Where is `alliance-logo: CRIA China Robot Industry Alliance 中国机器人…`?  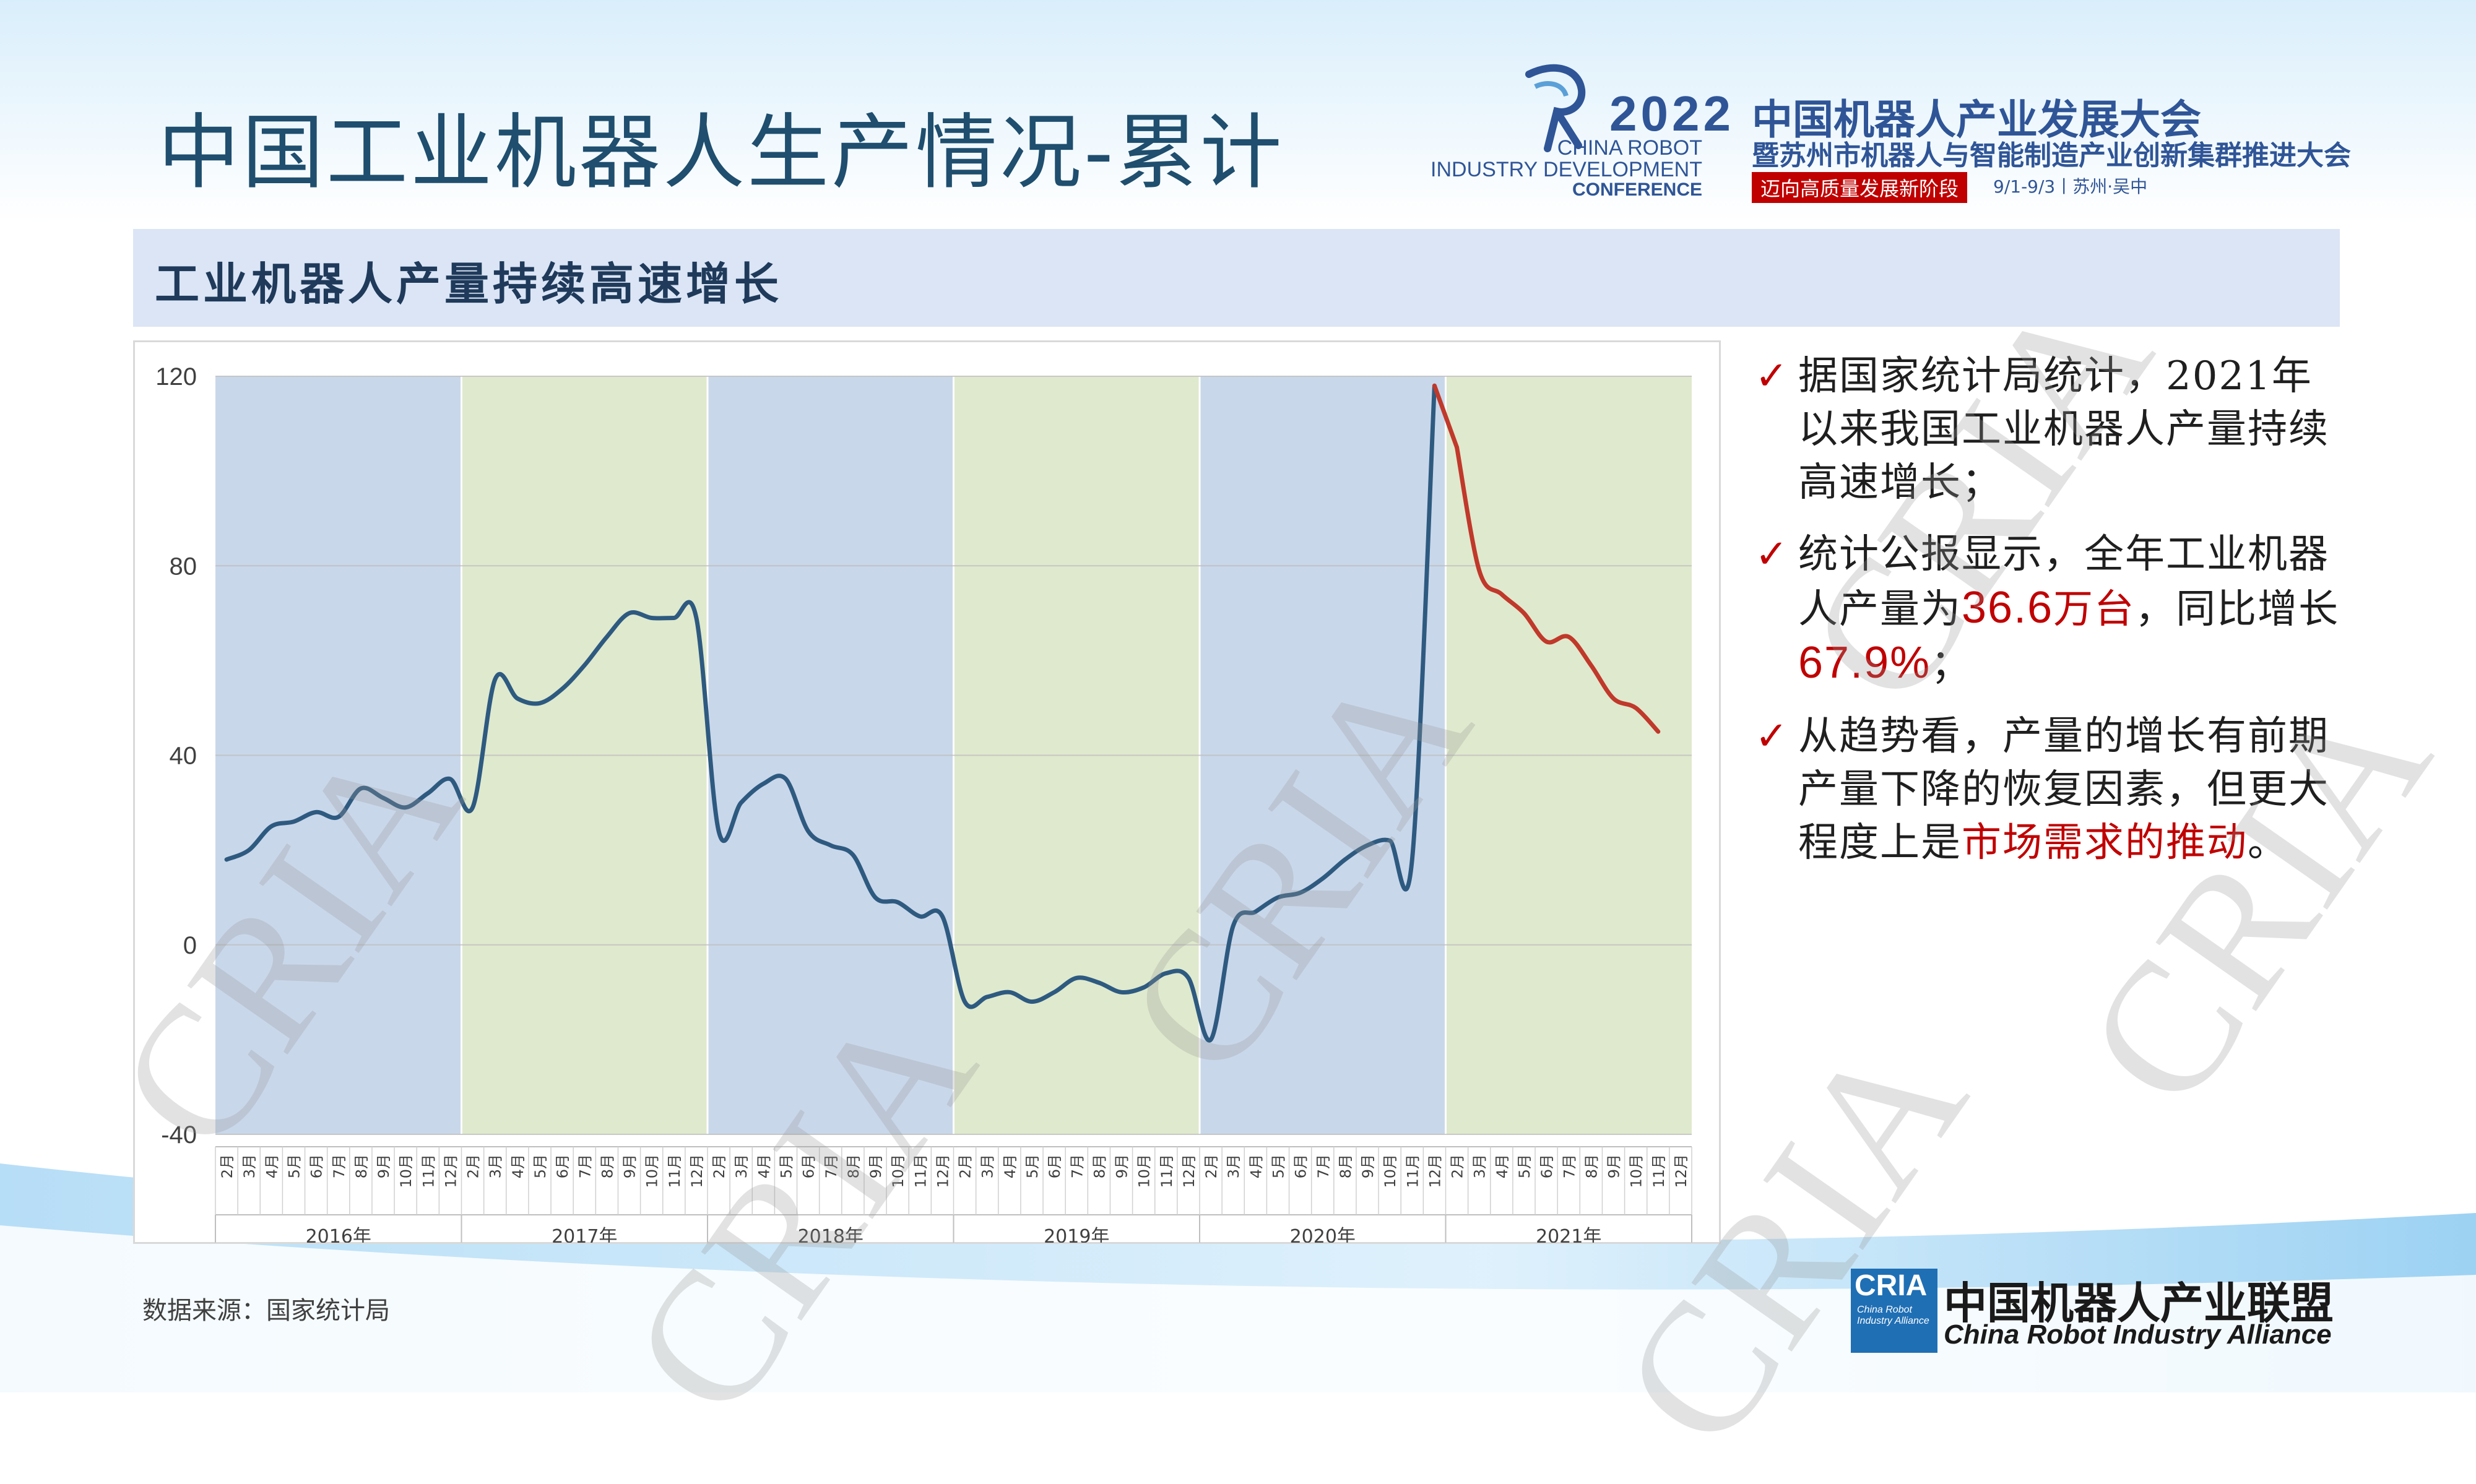
alliance-logo: CRIA China Robot Industry Alliance 中国机器人… is located at coordinates (2101, 1312).